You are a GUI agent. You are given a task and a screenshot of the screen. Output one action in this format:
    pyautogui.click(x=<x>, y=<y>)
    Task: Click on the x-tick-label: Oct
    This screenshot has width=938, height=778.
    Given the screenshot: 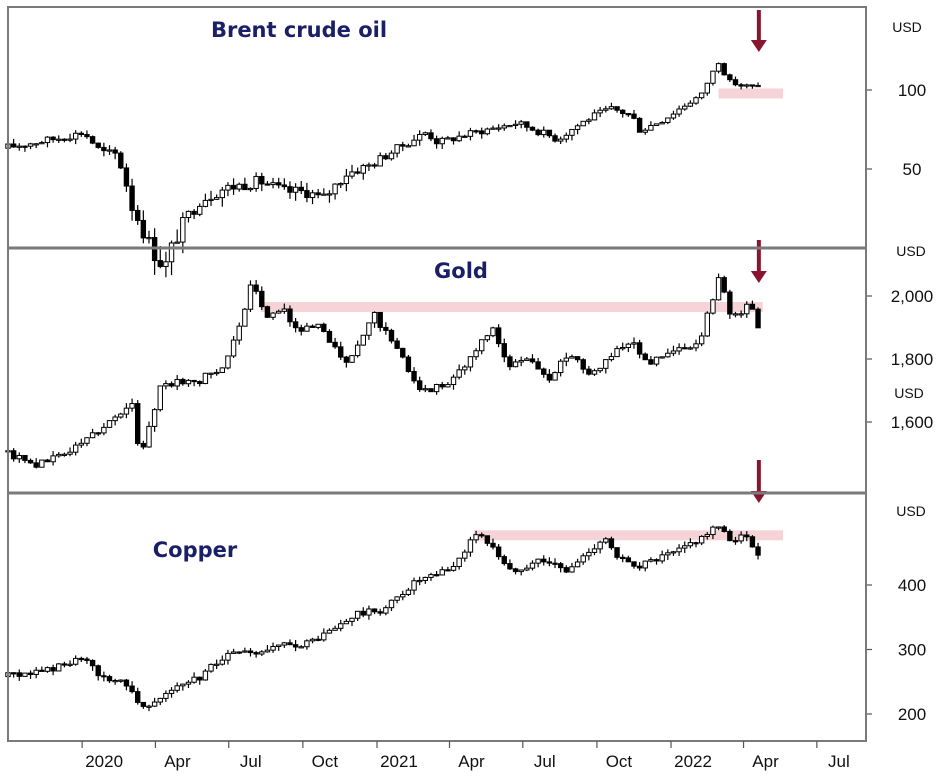 What is the action you would take?
    pyautogui.click(x=325, y=761)
    